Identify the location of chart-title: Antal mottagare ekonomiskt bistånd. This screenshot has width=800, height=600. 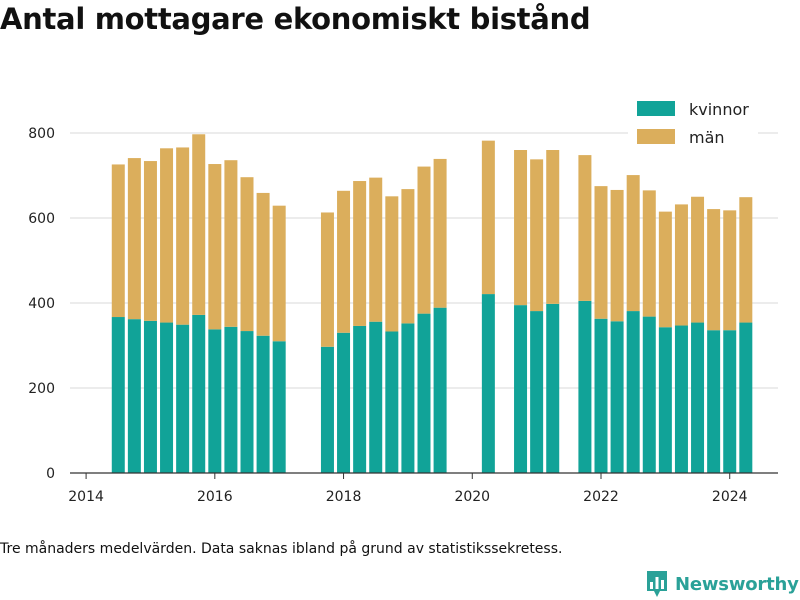
(295, 19).